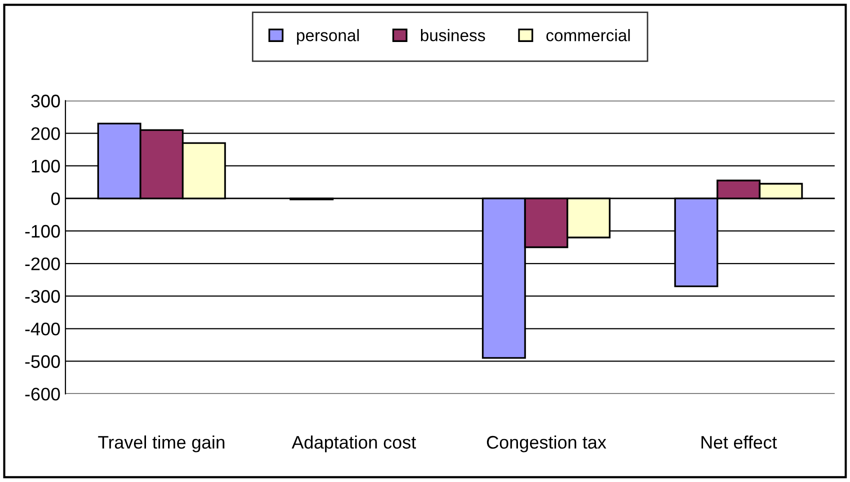 The width and height of the screenshot is (850, 482). I want to click on x-tick-label: Net effect, so click(739, 442).